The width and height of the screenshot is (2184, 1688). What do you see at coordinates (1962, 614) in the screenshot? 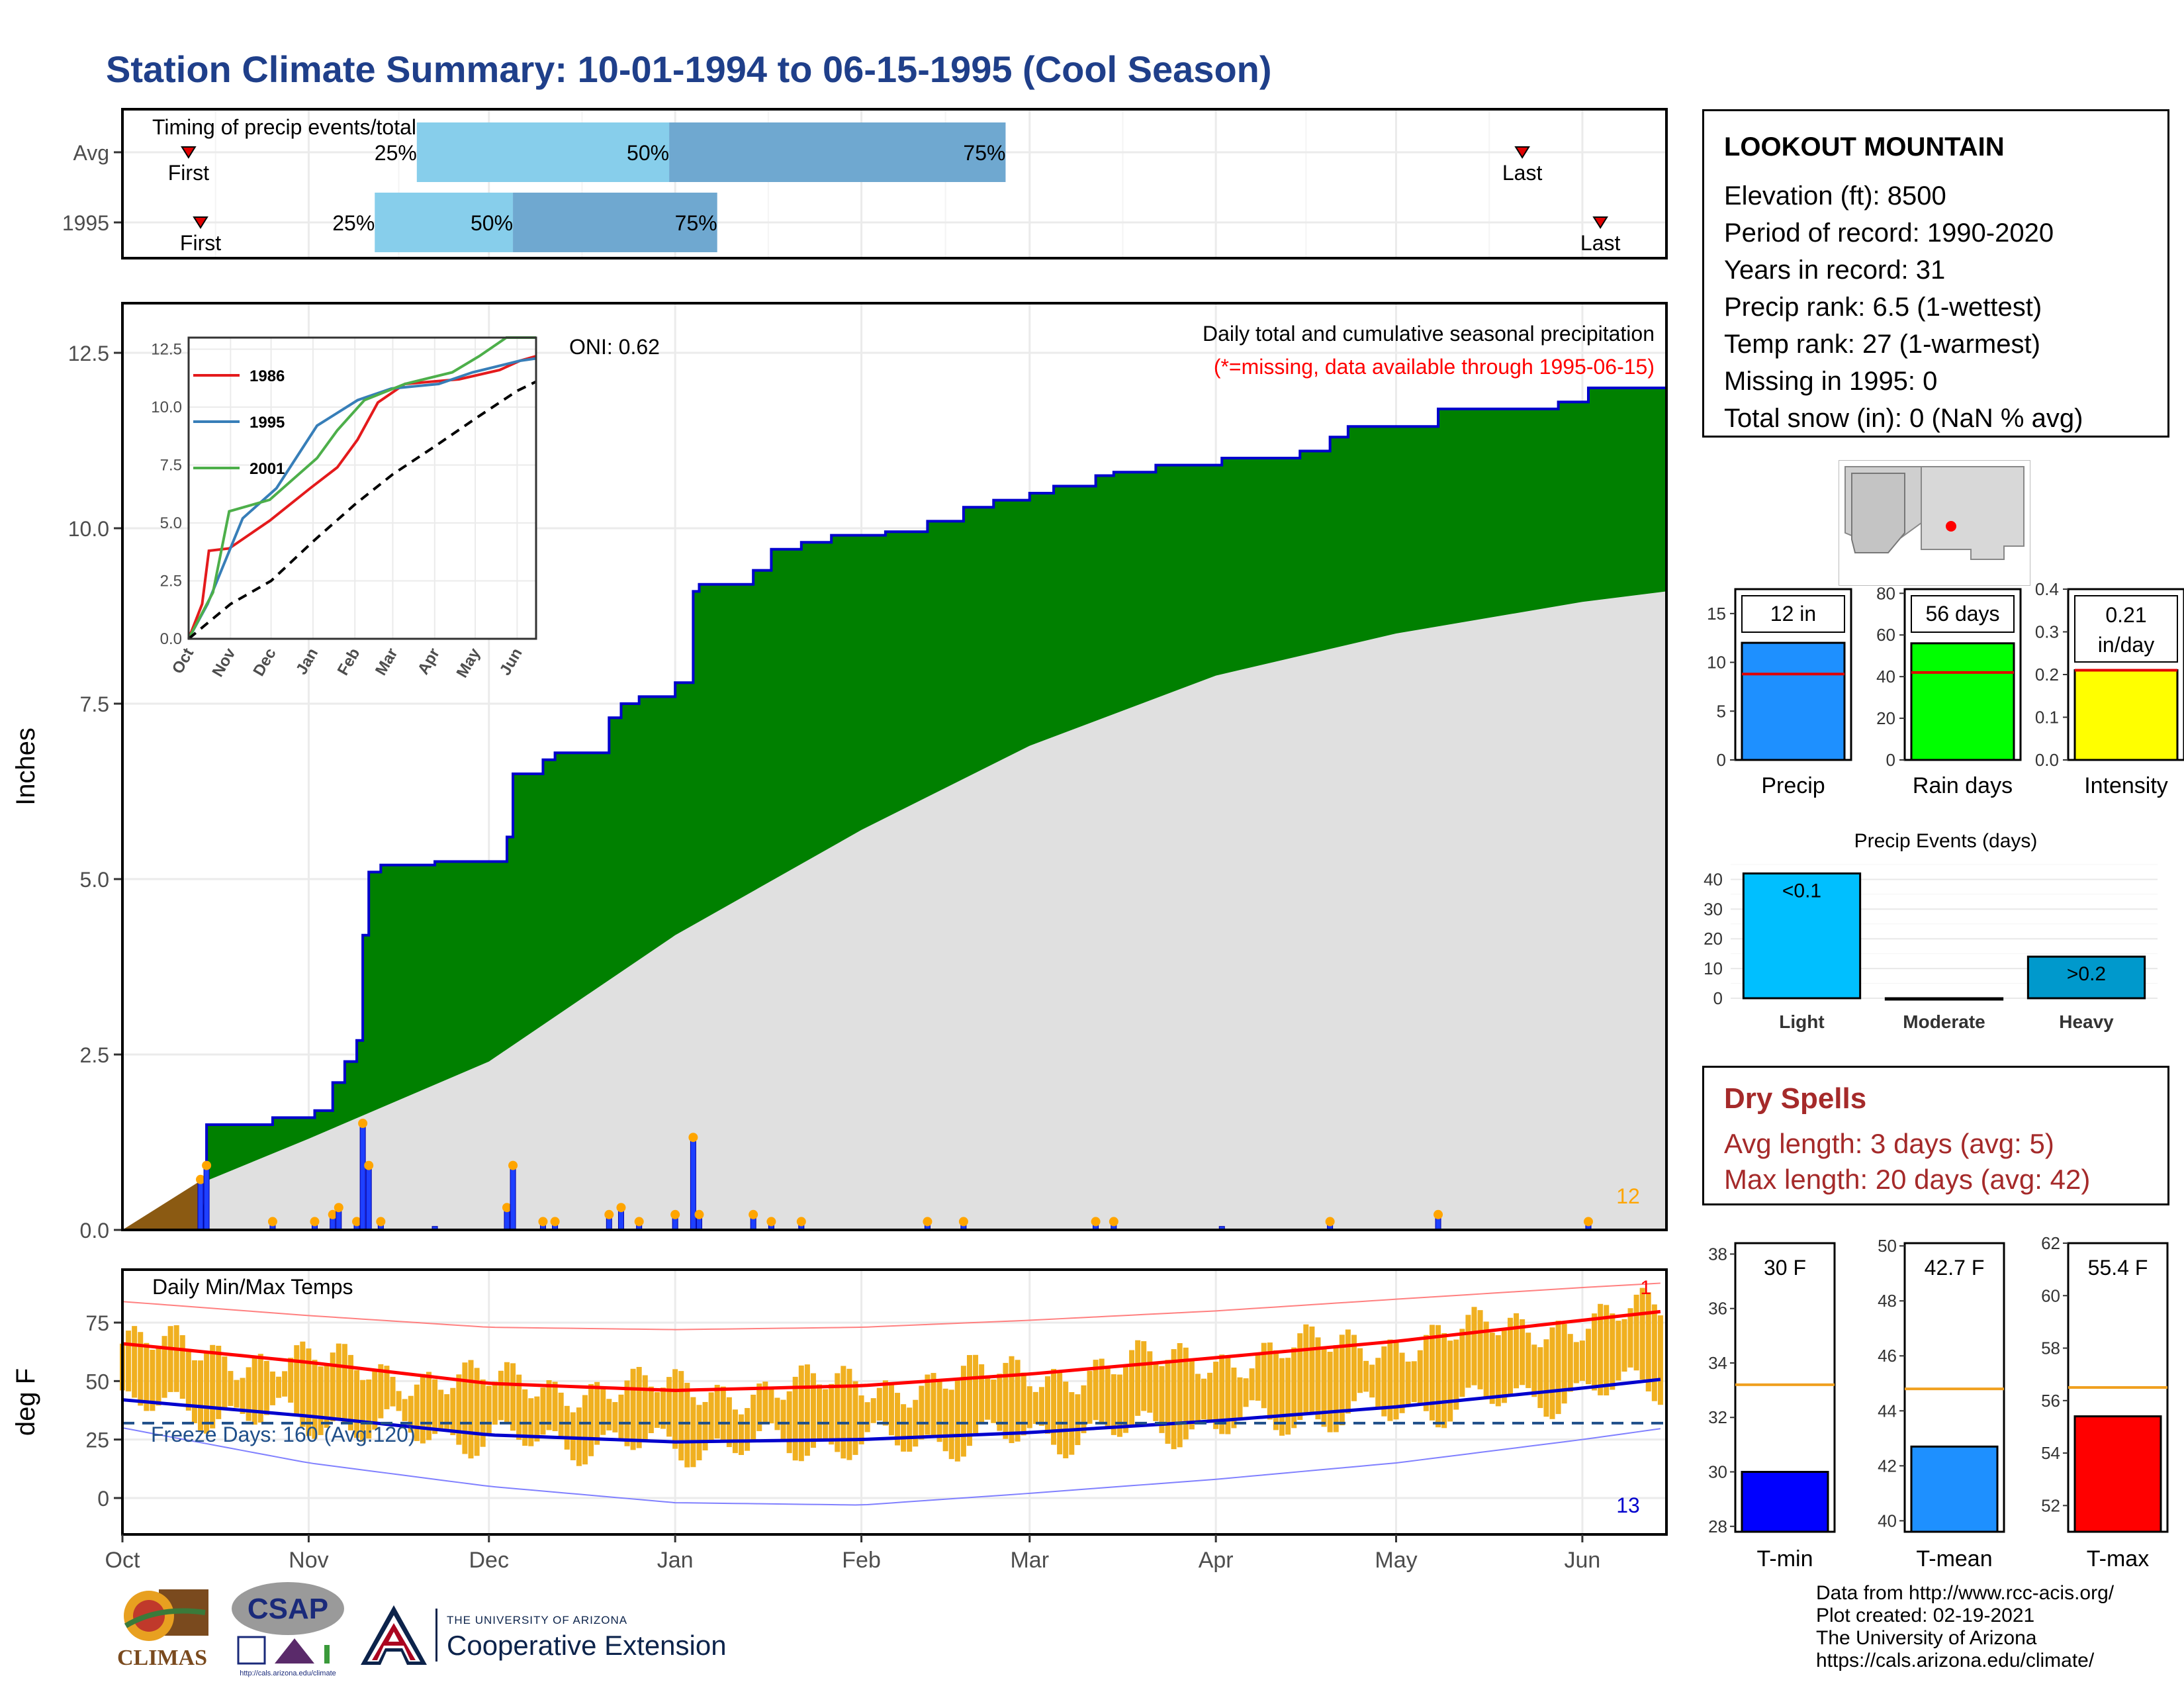
I see `summary-precip-value-label: 56 days` at bounding box center [1962, 614].